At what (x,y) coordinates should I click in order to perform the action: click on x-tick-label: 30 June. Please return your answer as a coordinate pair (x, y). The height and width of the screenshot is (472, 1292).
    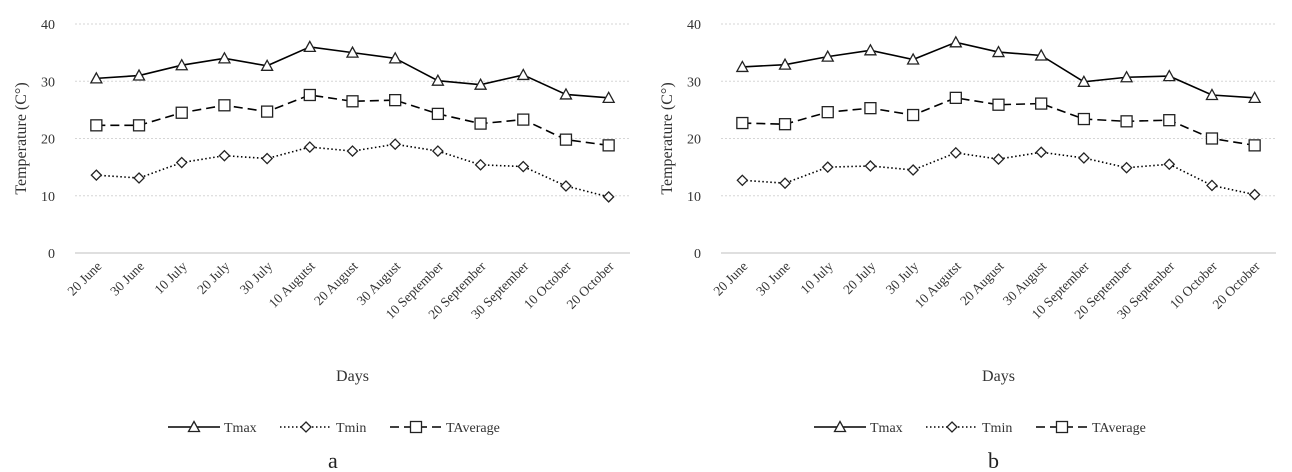
    Looking at the image, I should click on (773, 279).